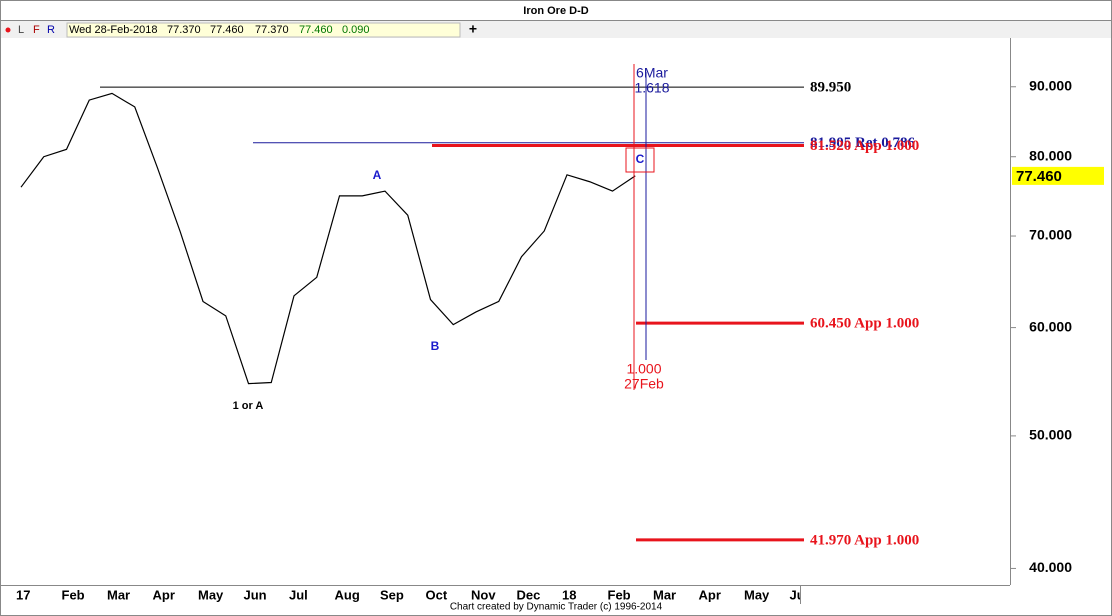  I want to click on x-tick-label: 17, so click(23, 594).